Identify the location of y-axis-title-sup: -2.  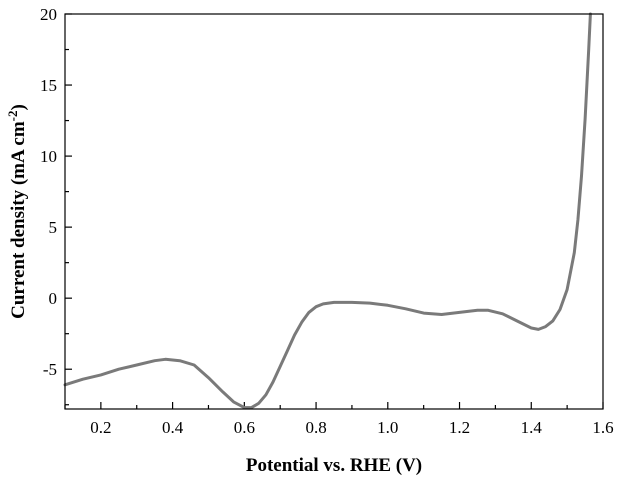
(12, 115).